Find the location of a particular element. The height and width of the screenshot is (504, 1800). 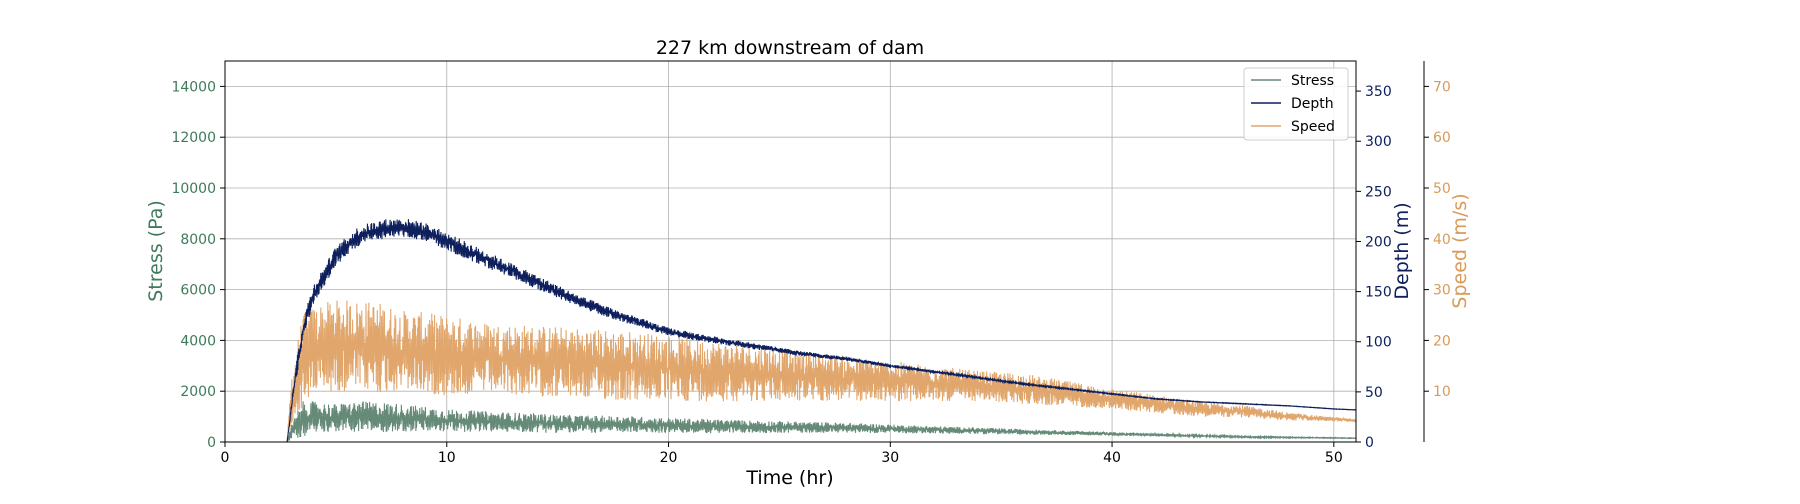

series-line-stress is located at coordinates (791, 422).